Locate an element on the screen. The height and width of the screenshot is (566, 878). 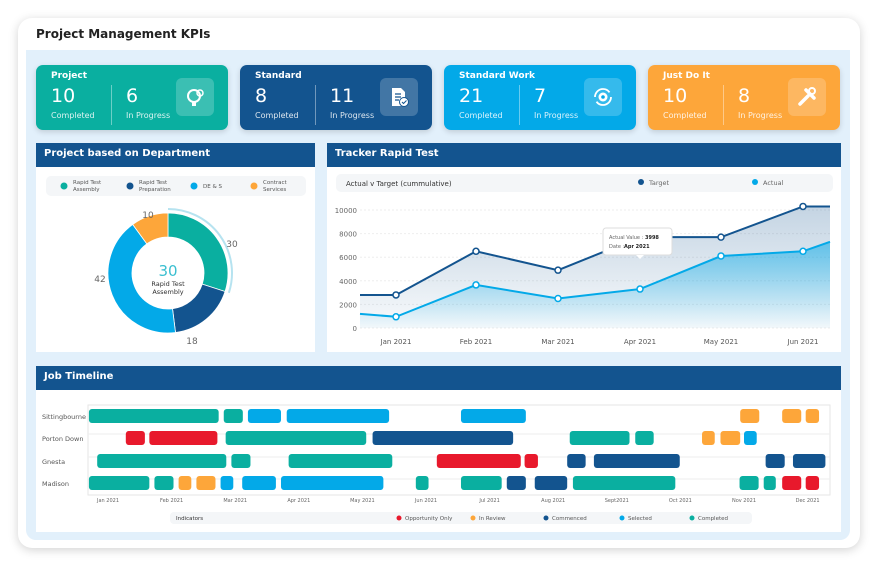
row-label: Madison is located at coordinates (55, 484).